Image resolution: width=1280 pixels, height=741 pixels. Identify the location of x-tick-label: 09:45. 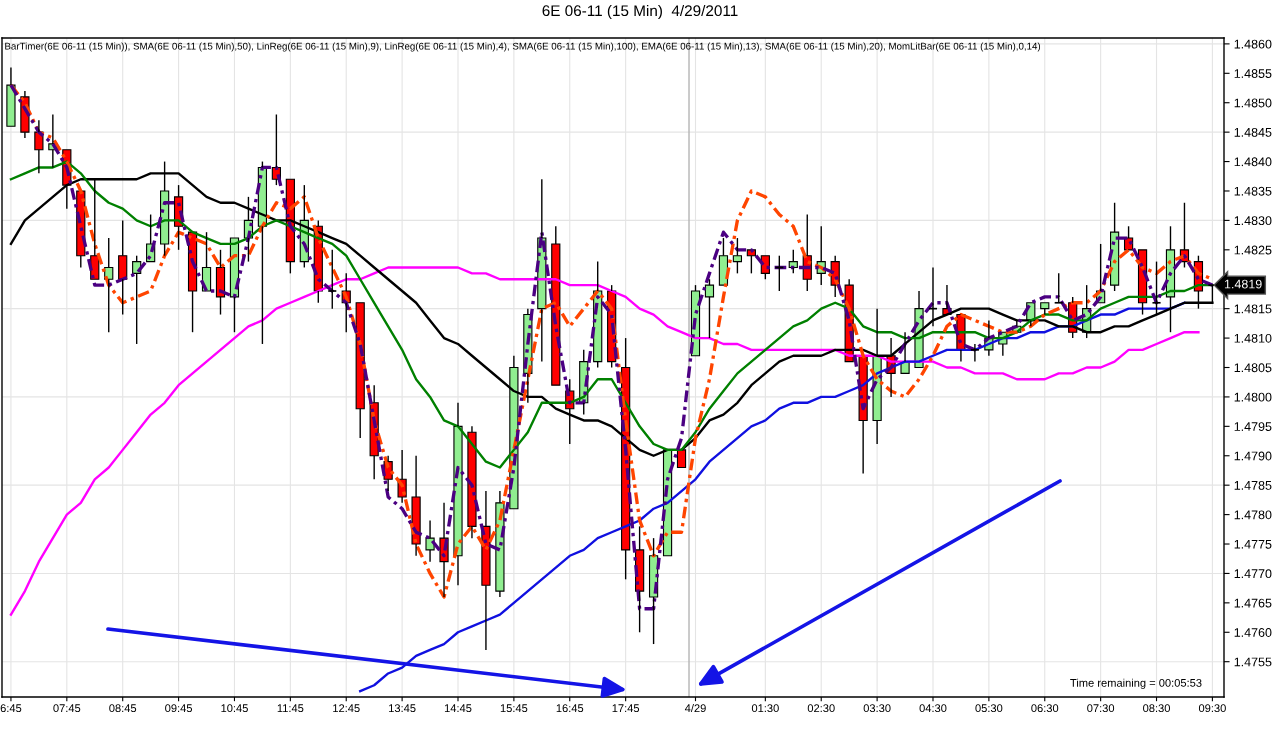
(179, 708).